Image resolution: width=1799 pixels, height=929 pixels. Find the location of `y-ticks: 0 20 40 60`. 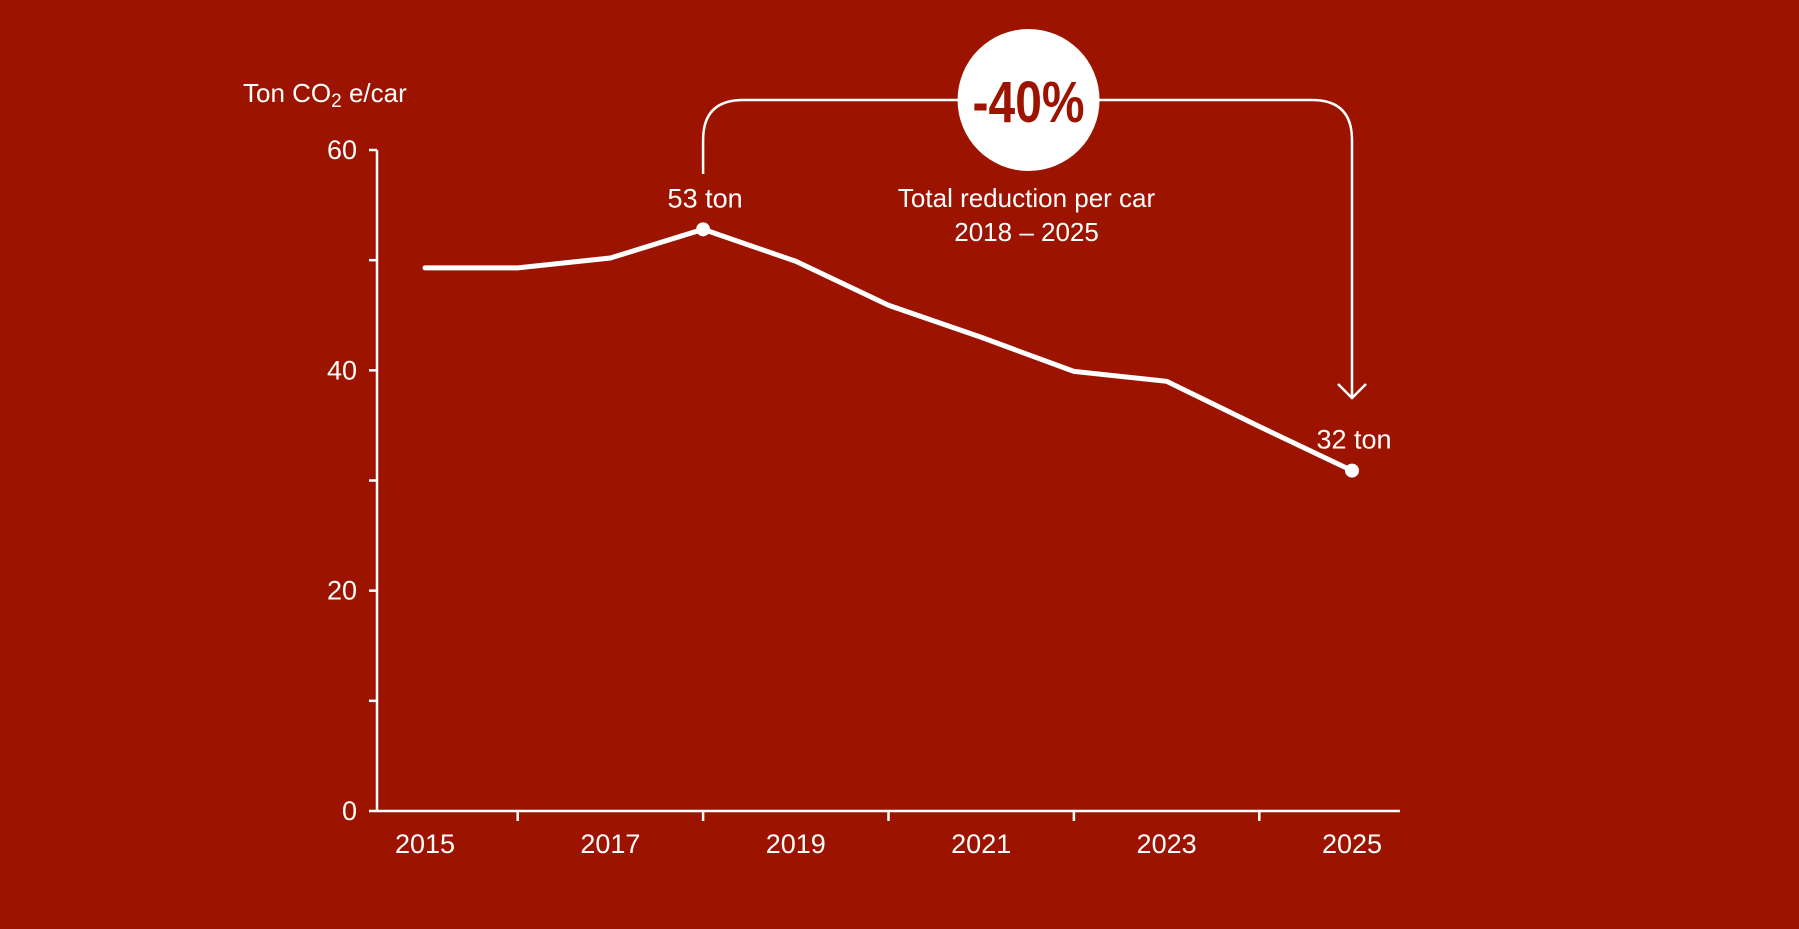

y-ticks: 0 20 40 60 is located at coordinates (352, 480).